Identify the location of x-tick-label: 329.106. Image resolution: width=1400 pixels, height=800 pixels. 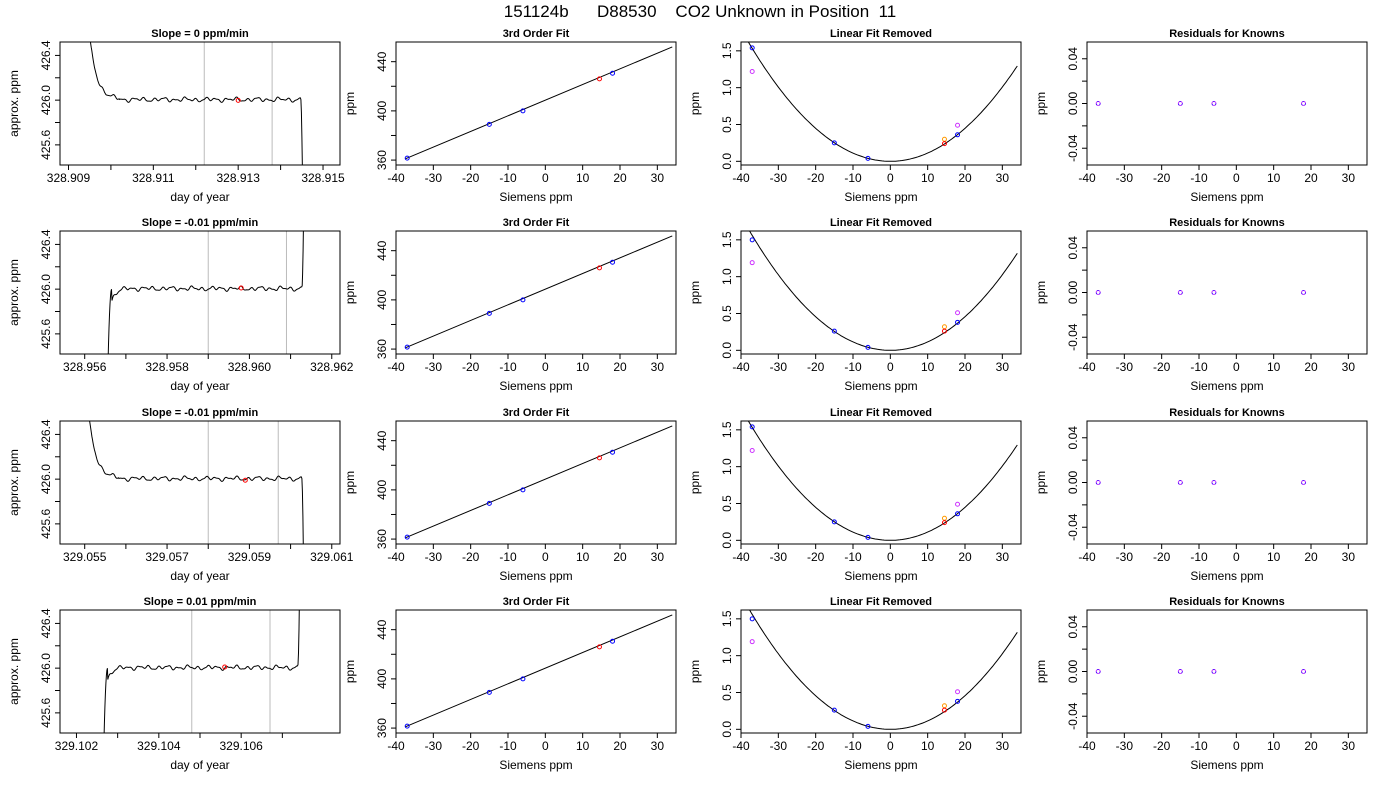
(241, 746).